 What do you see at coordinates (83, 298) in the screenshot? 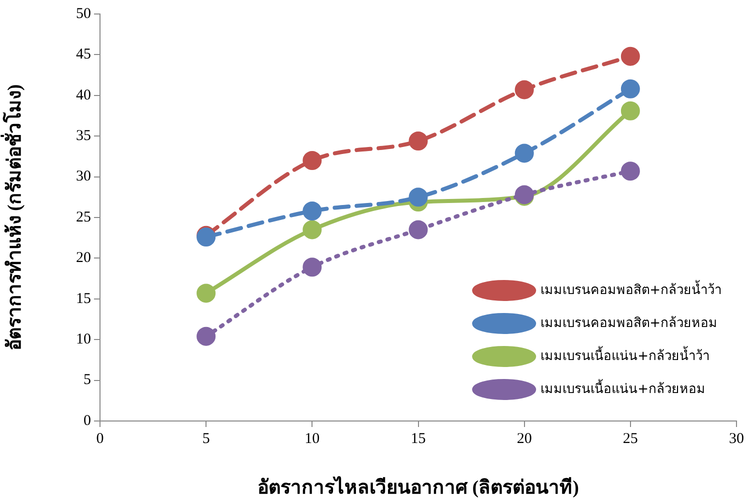
I see `y-tick-label: 15` at bounding box center [83, 298].